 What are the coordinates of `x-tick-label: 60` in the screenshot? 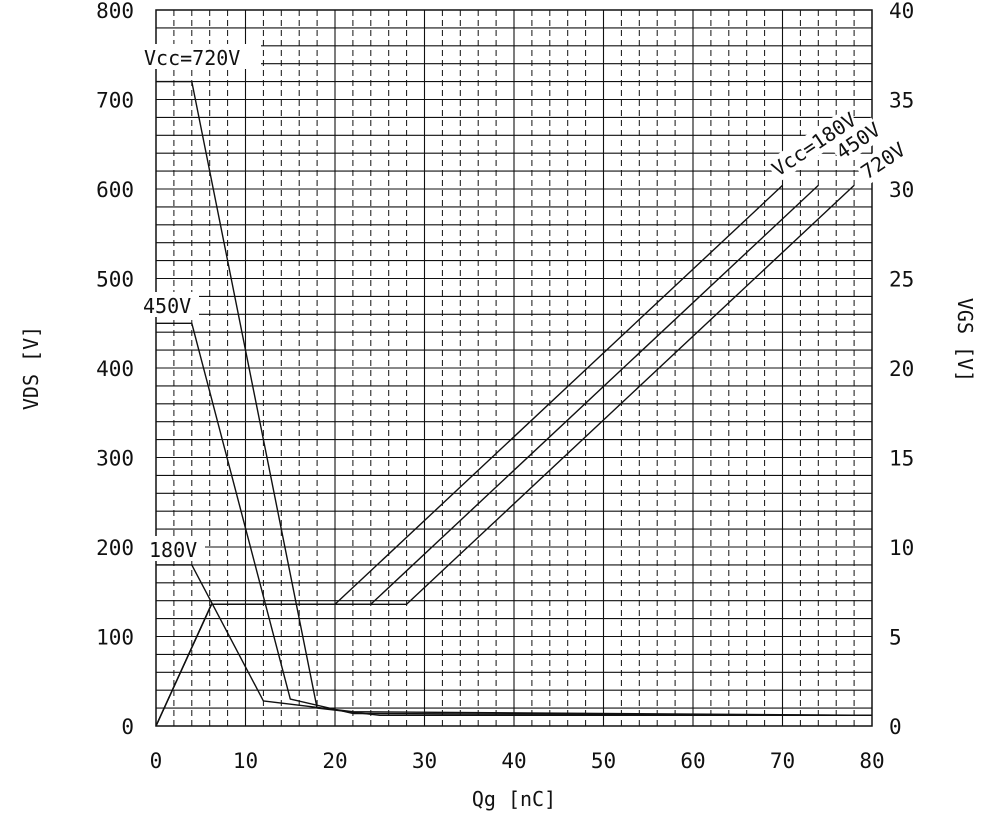 It's located at (692, 761).